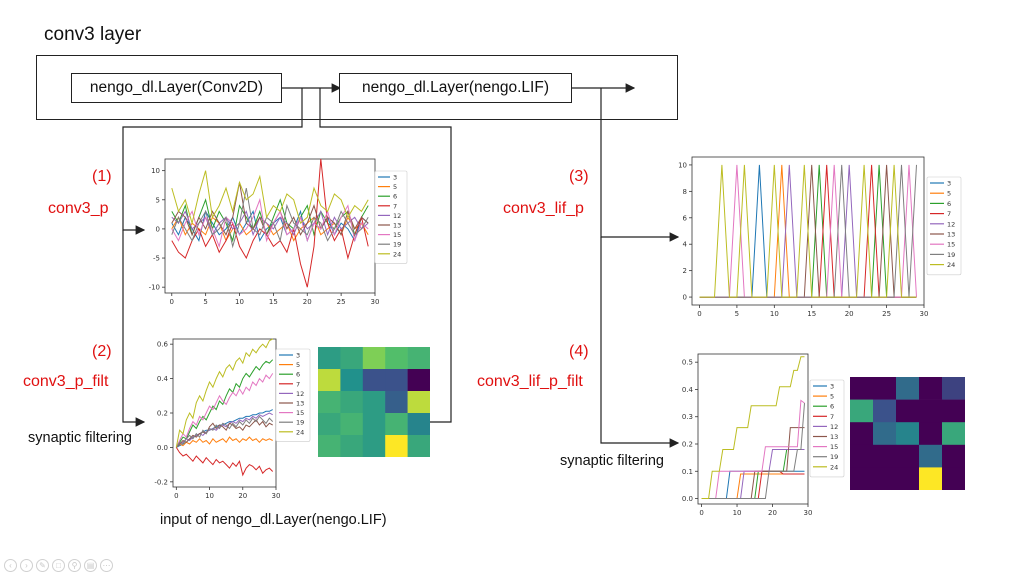 The height and width of the screenshot is (576, 1024). What do you see at coordinates (612, 461) in the screenshot?
I see `synaptic-filtering-right: synaptic filtering` at bounding box center [612, 461].